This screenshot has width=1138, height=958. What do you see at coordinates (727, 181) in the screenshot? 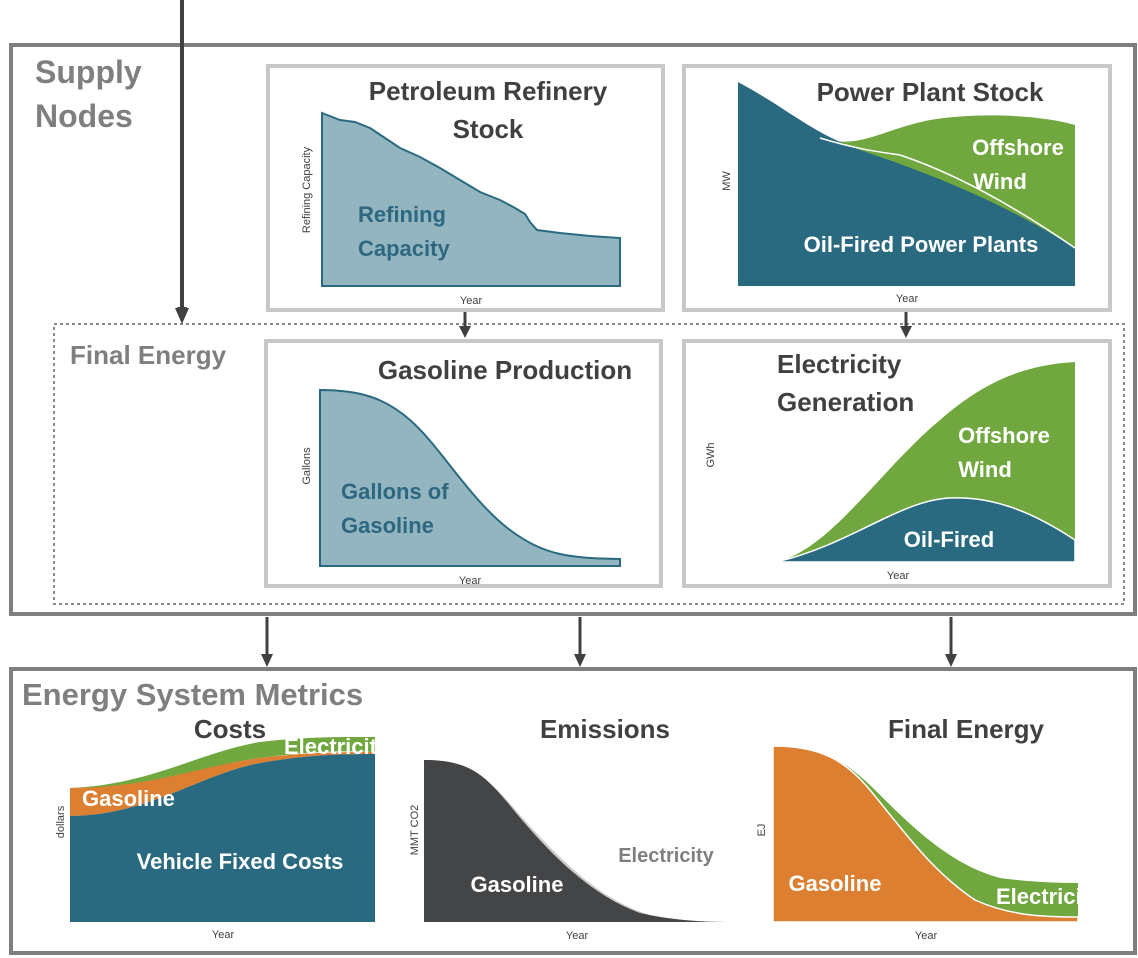
I see `power-plant-ylabel: MW` at bounding box center [727, 181].